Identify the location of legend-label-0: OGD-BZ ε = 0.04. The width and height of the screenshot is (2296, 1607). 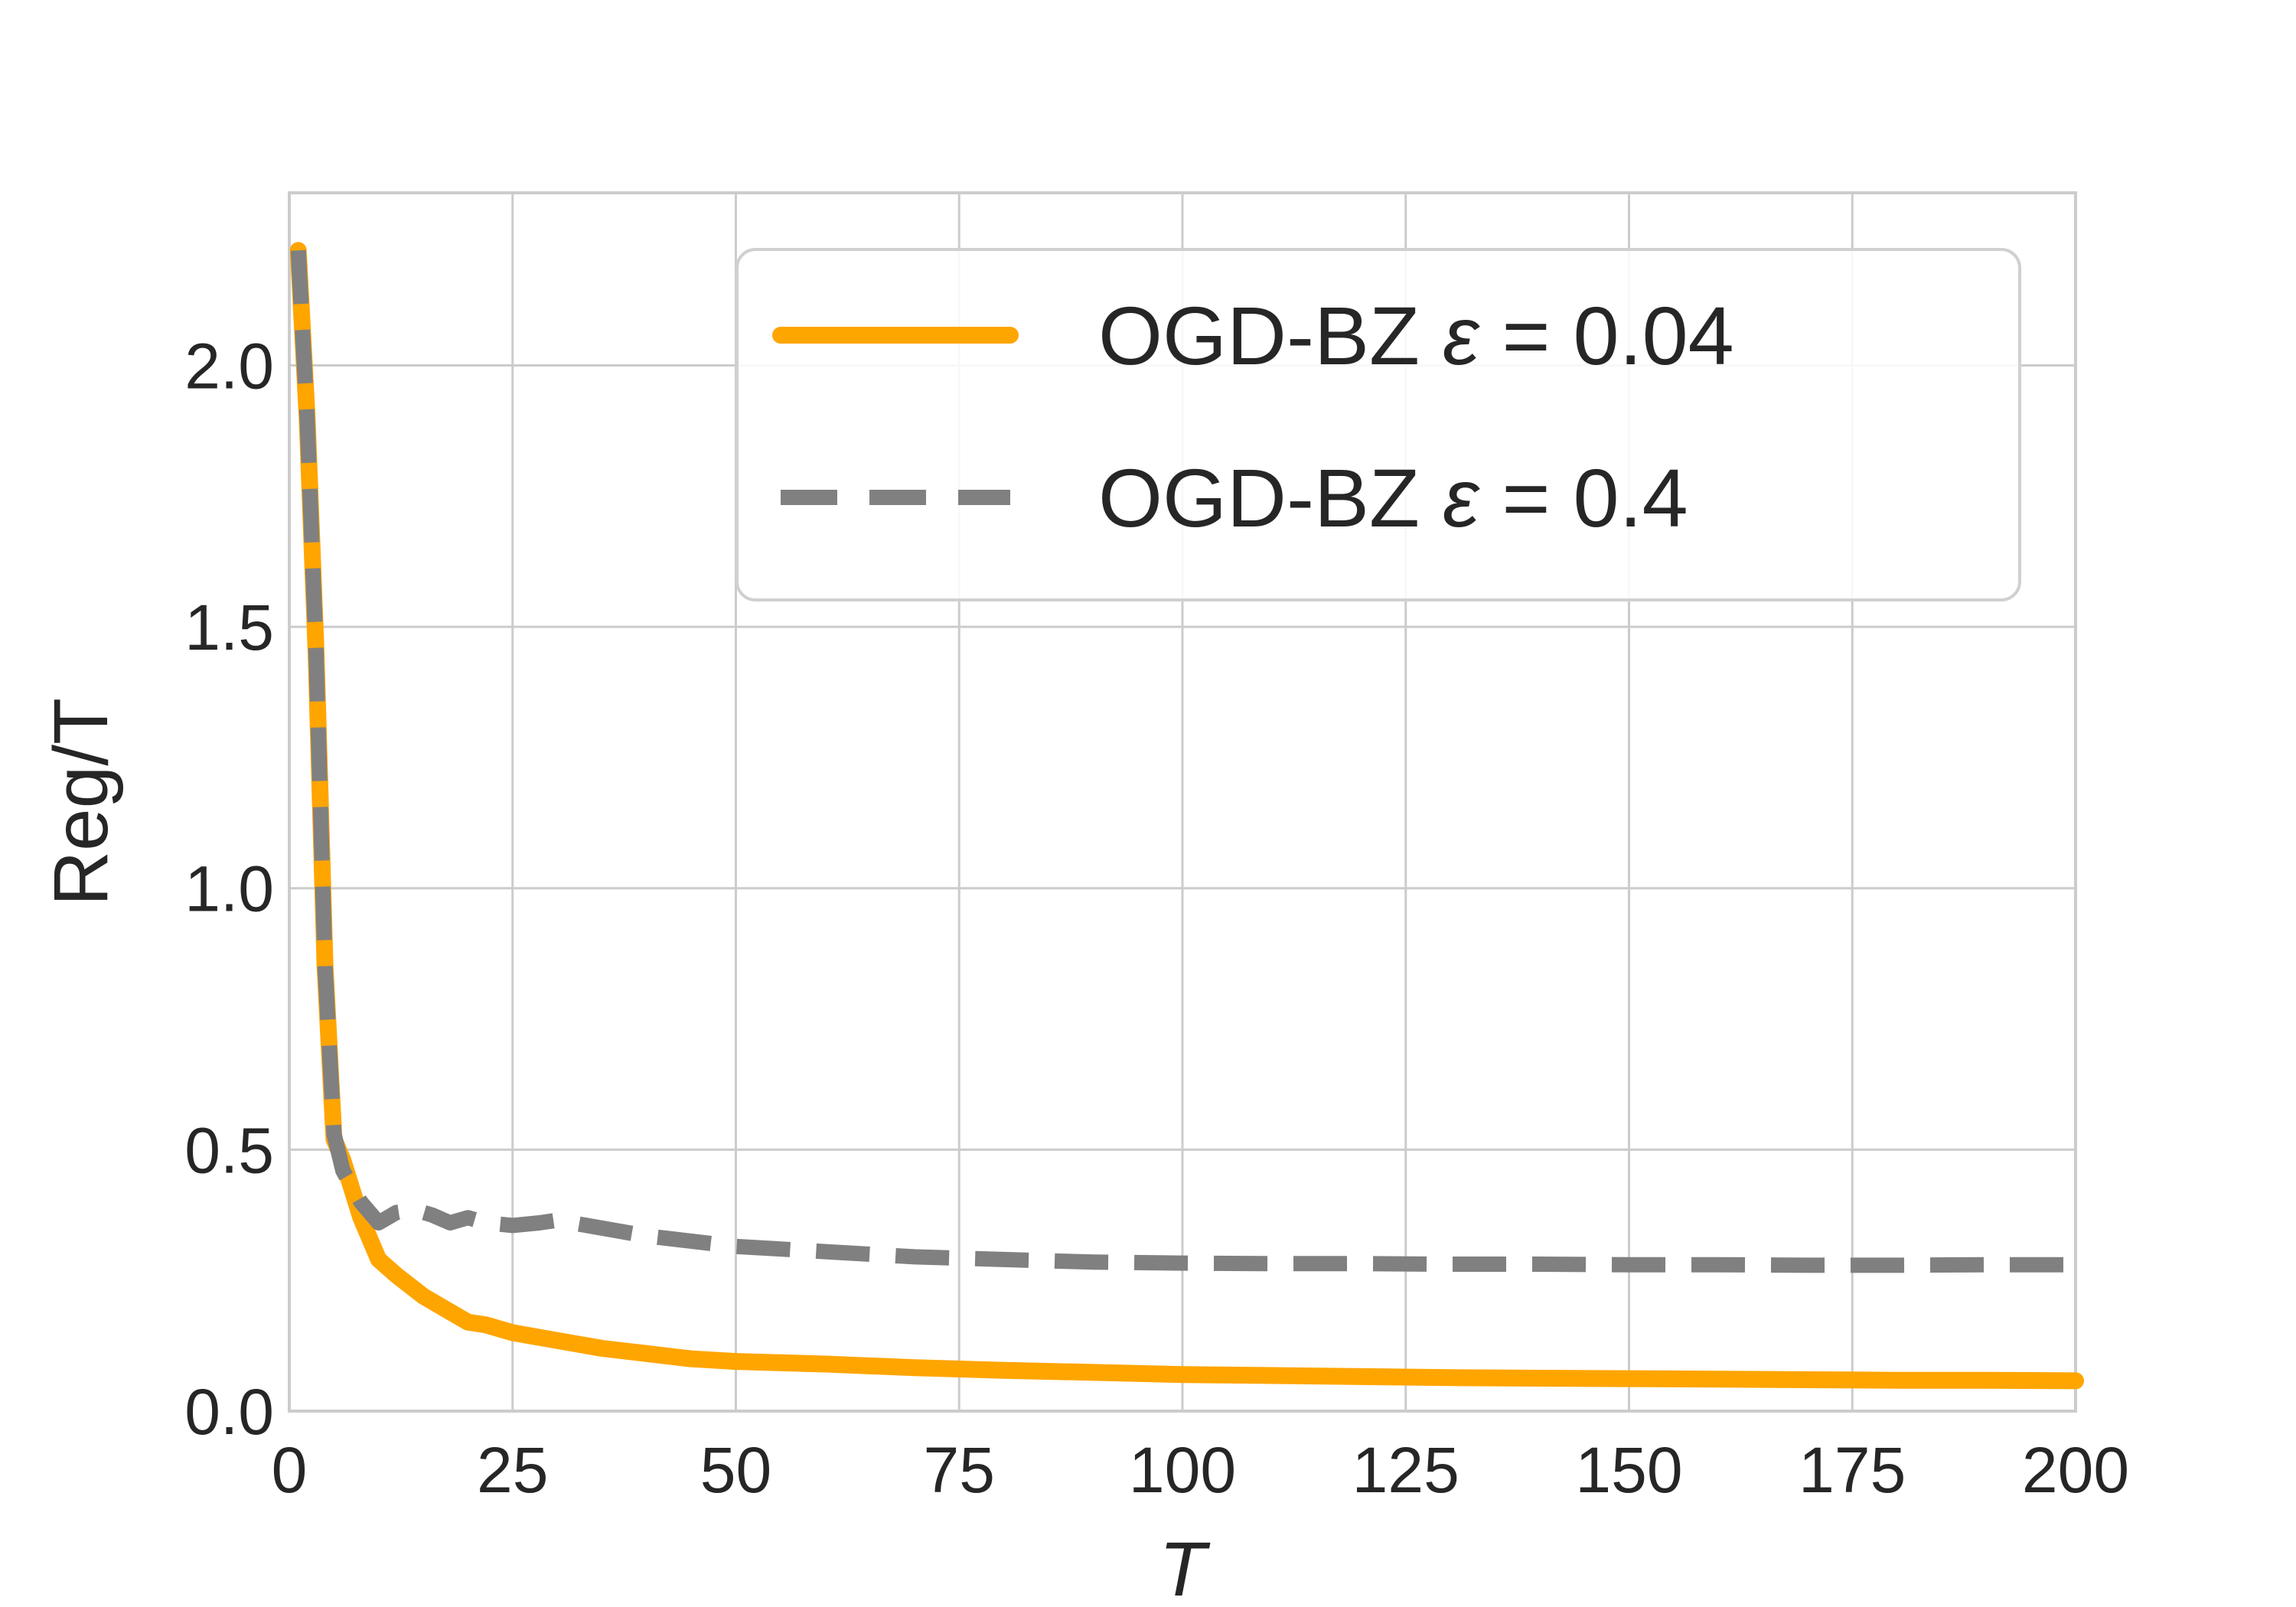
(1416, 335).